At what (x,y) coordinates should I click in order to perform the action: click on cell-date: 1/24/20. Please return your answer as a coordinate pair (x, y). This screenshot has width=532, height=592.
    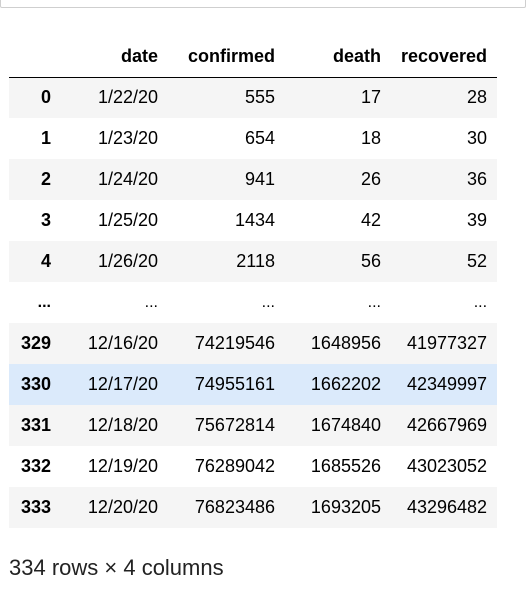
    Looking at the image, I should click on (127, 179).